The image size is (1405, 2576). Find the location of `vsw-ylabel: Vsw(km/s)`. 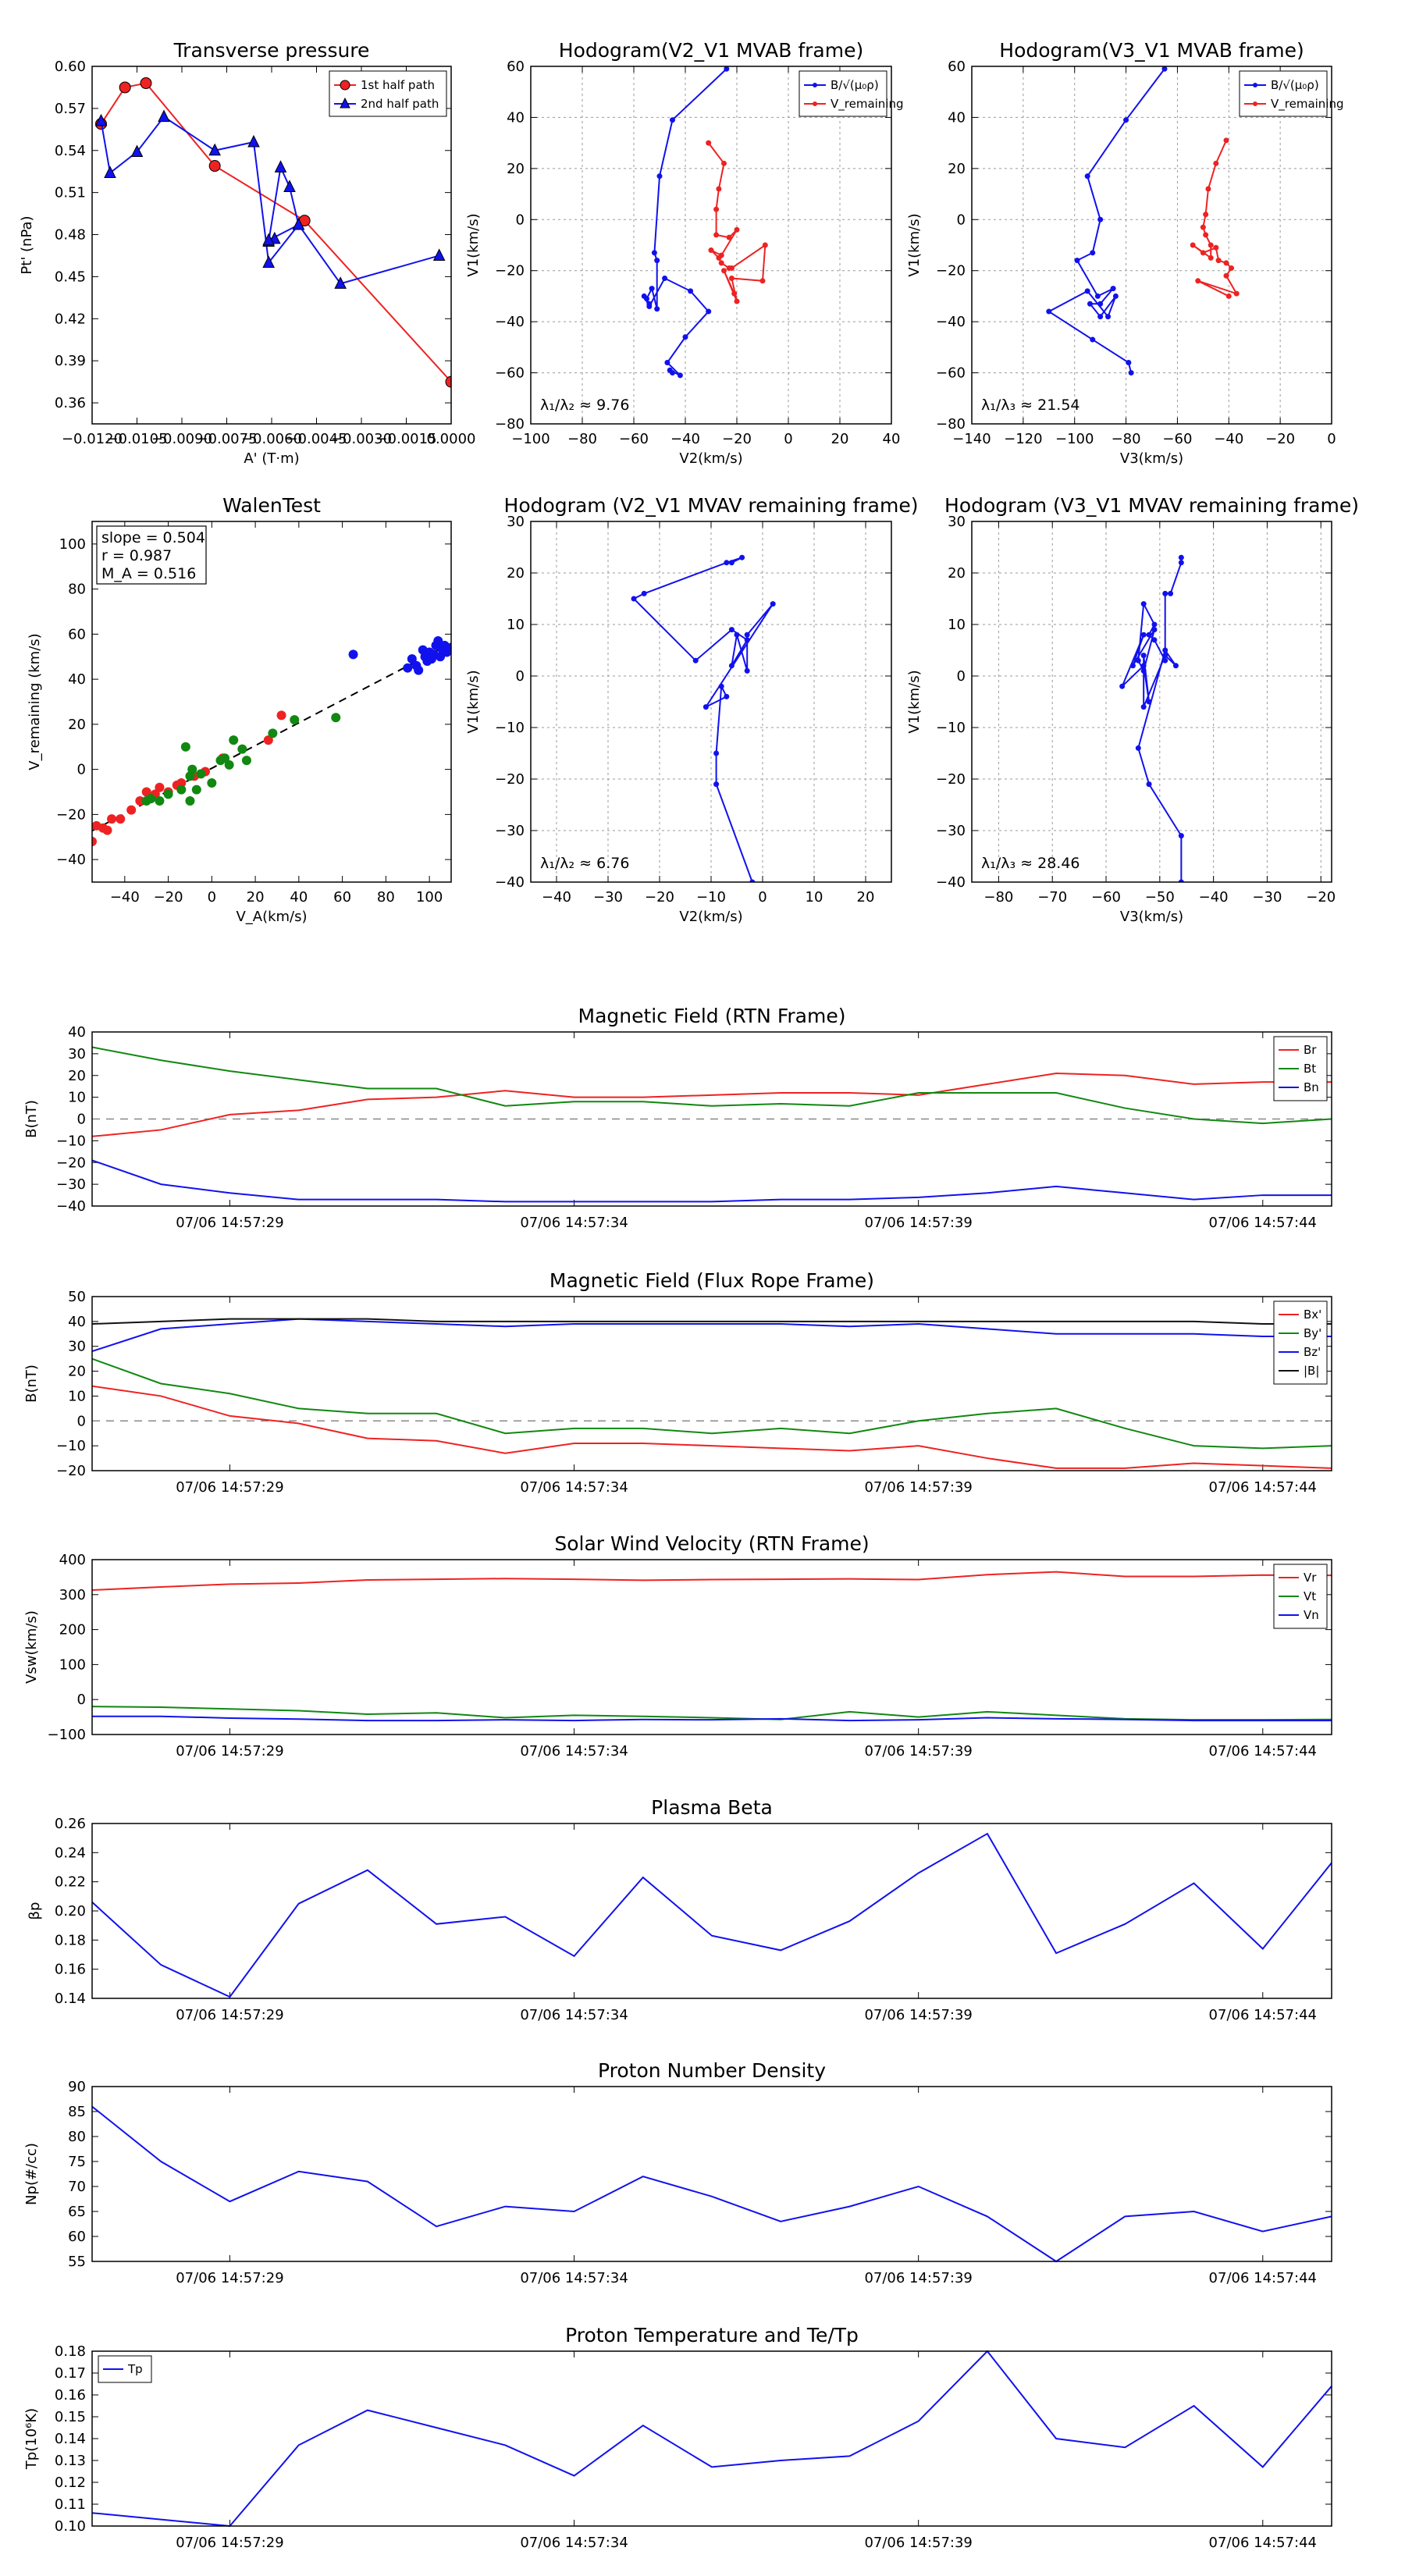

vsw-ylabel: Vsw(km/s) is located at coordinates (32, 1647).